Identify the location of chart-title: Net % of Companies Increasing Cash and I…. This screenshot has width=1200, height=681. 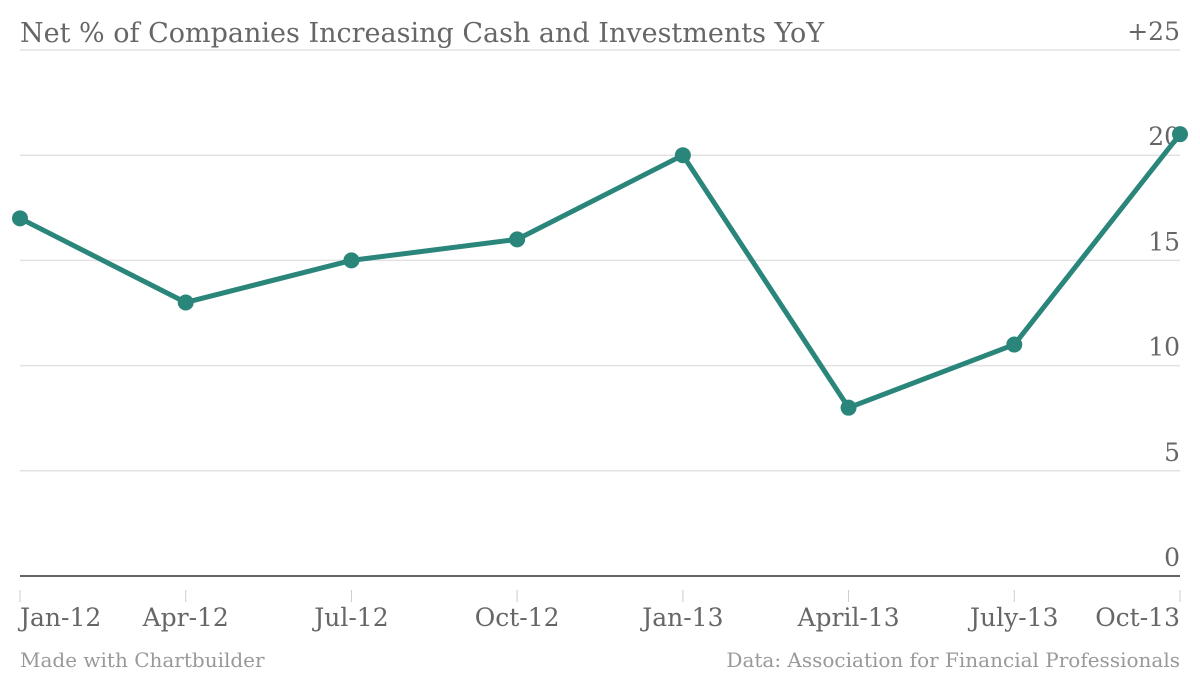
(422, 33).